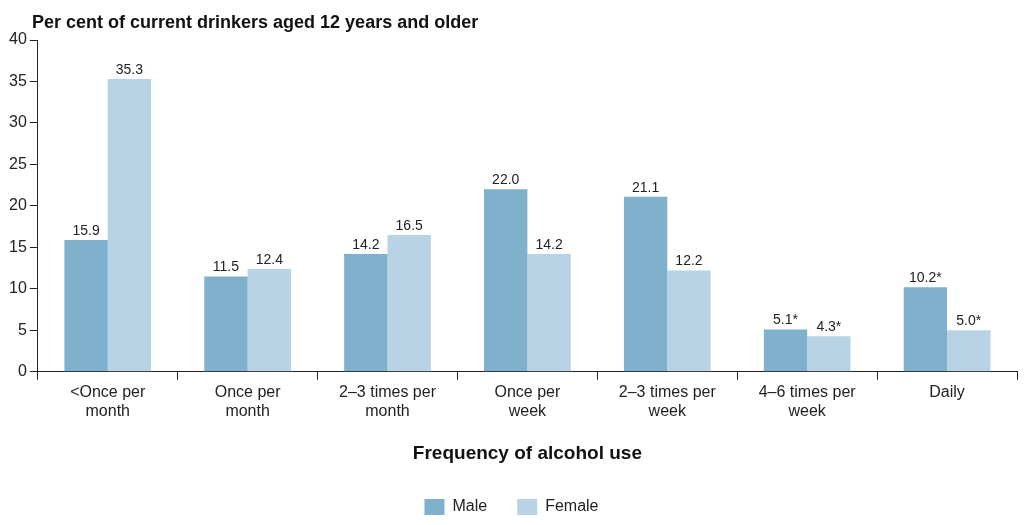  I want to click on x-axis-title: Frequency of alcohol use, so click(527, 452).